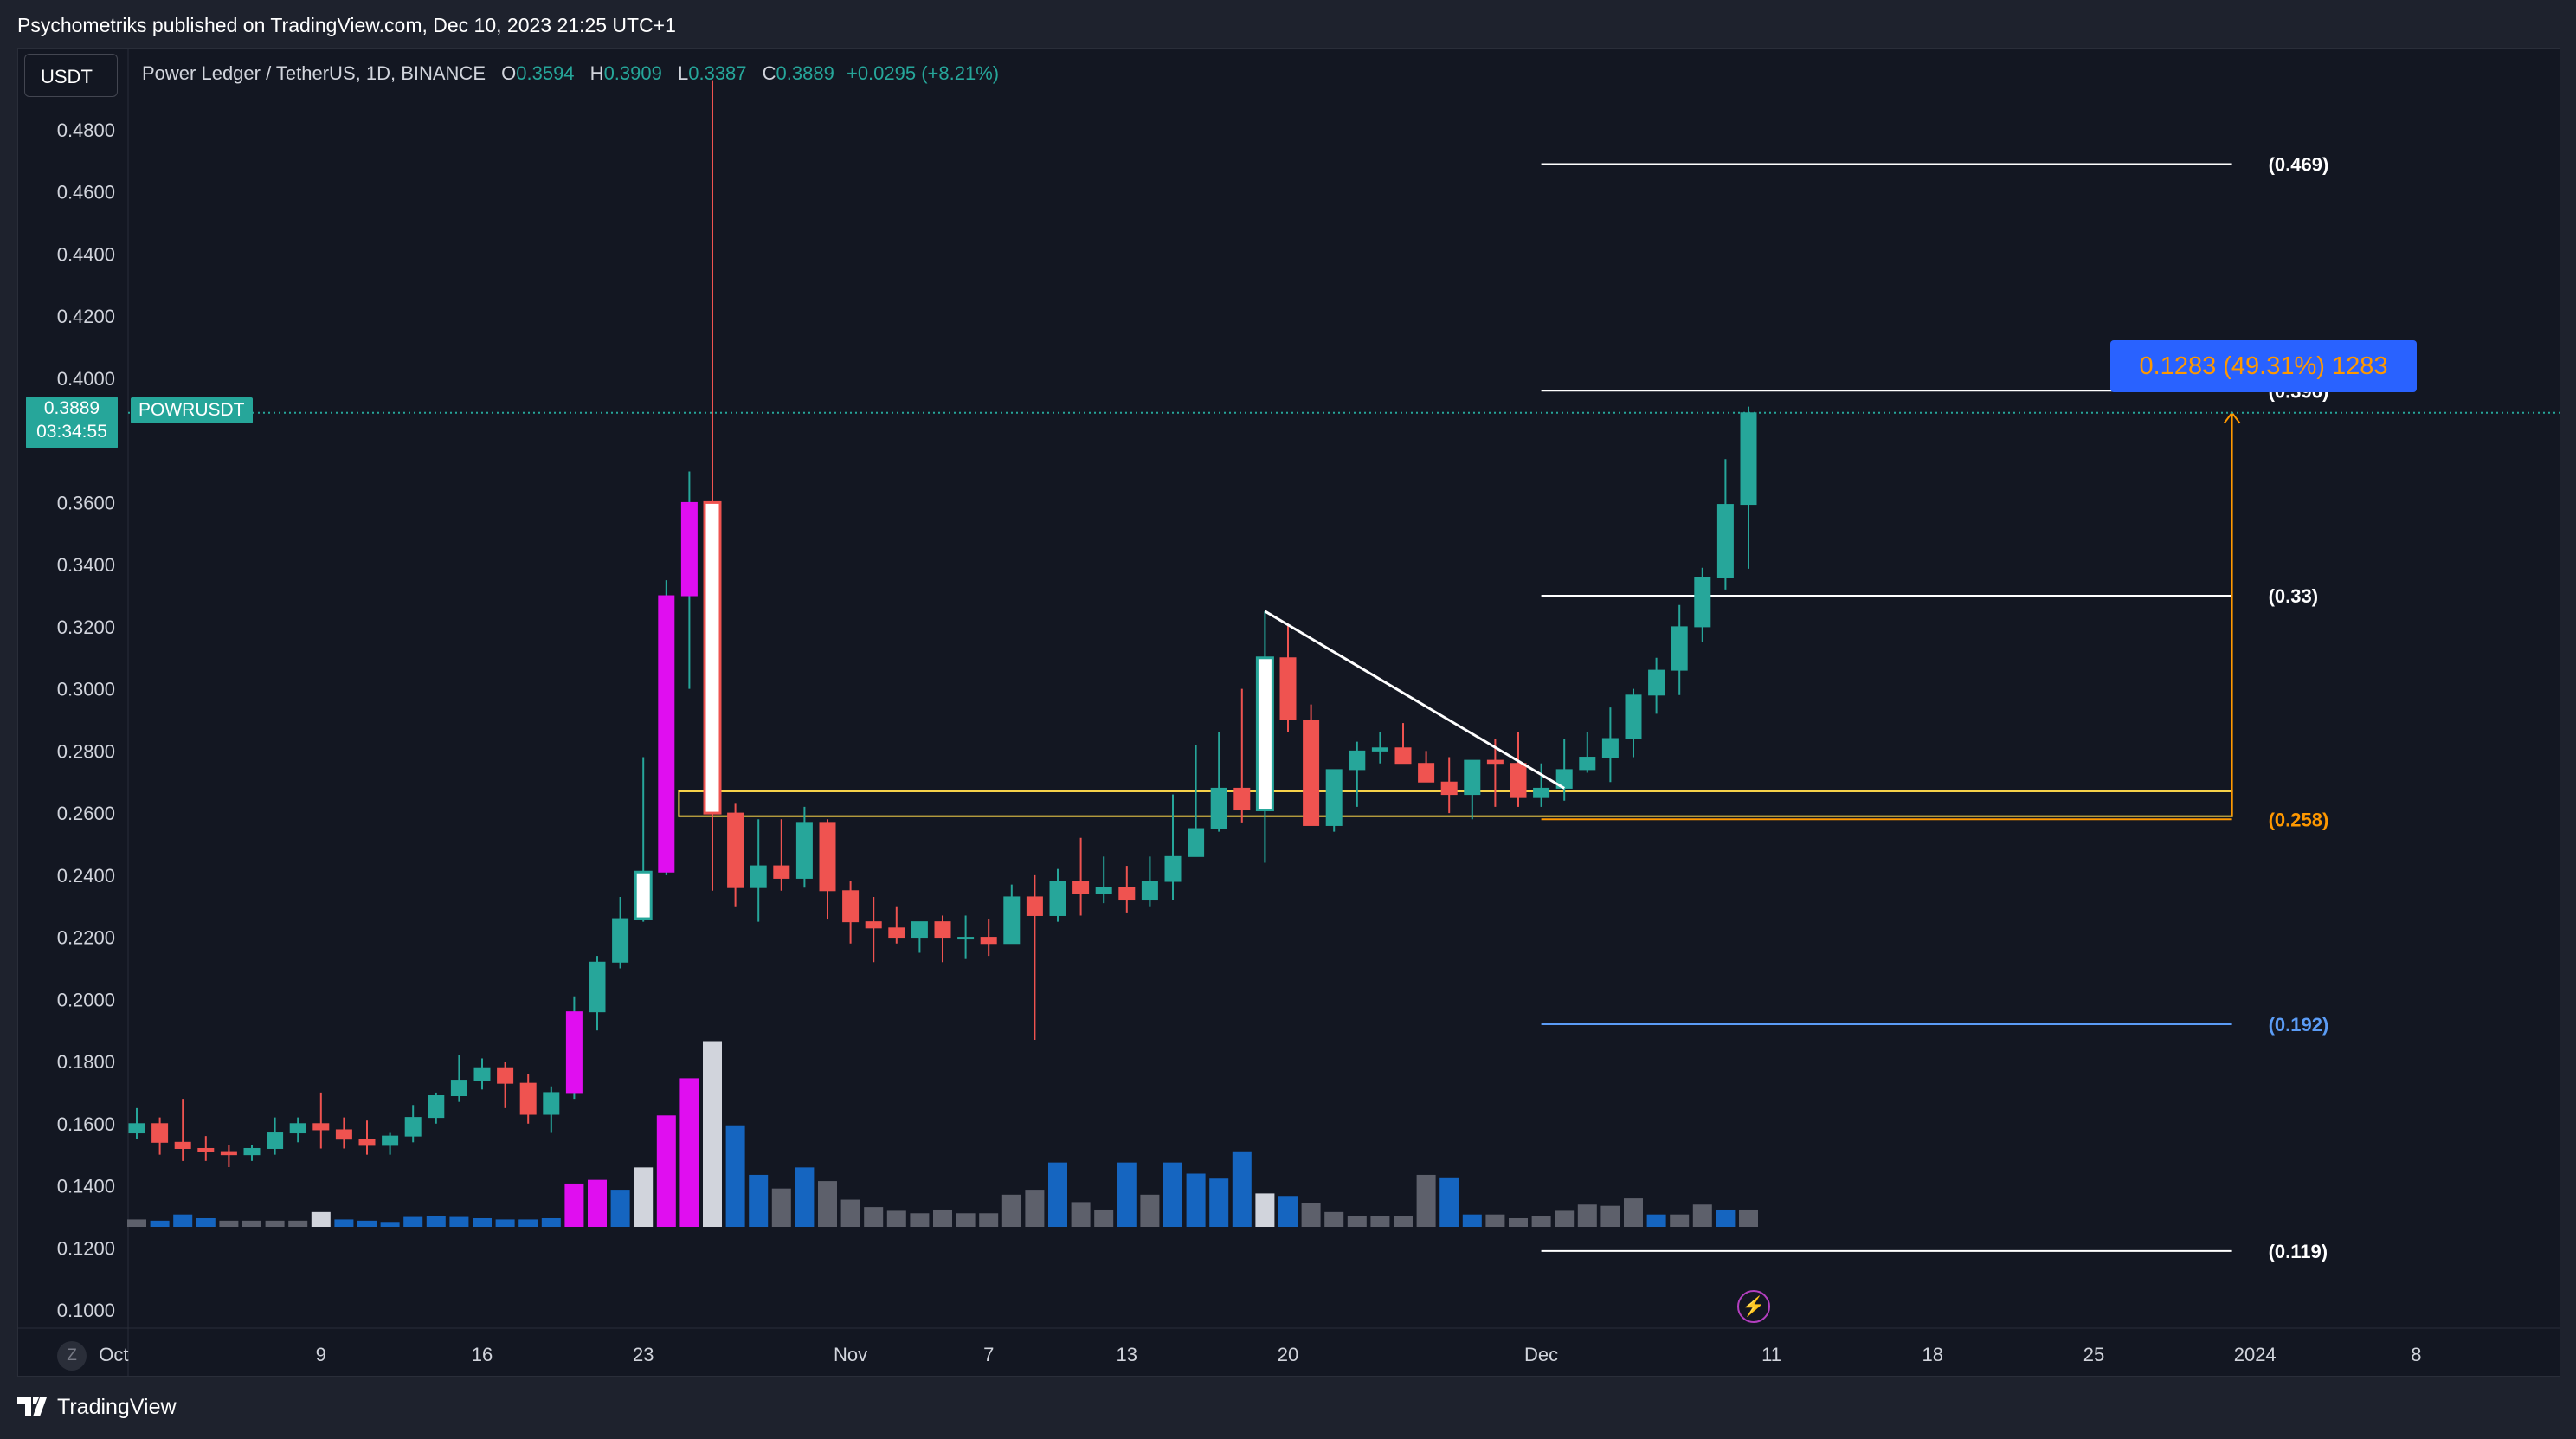 The height and width of the screenshot is (1439, 2576). Describe the element at coordinates (86, 316) in the screenshot. I see `y-tick-label: 0.4200` at that location.